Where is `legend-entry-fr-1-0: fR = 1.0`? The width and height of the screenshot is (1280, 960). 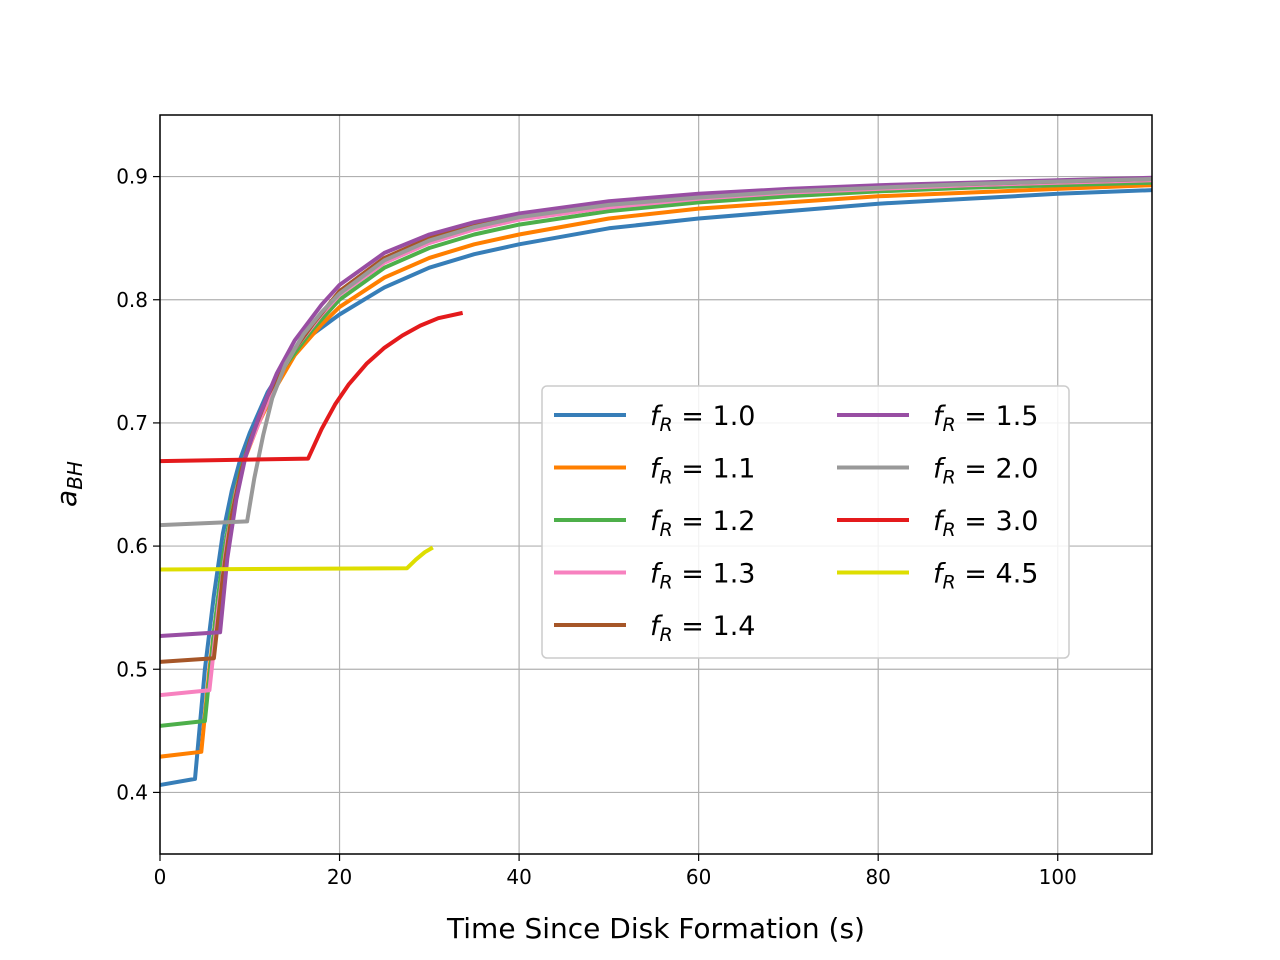
legend-entry-fr-1-0: fR = 1.0 is located at coordinates (702, 418).